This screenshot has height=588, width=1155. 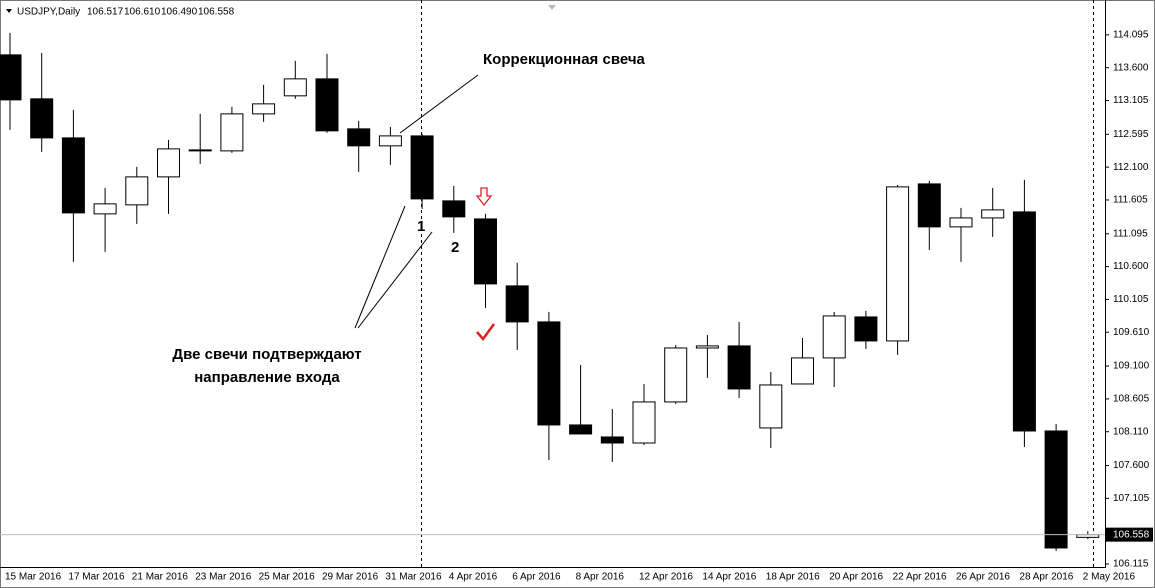 I want to click on x-tick-label: 31 Mar 2016, so click(x=413, y=577).